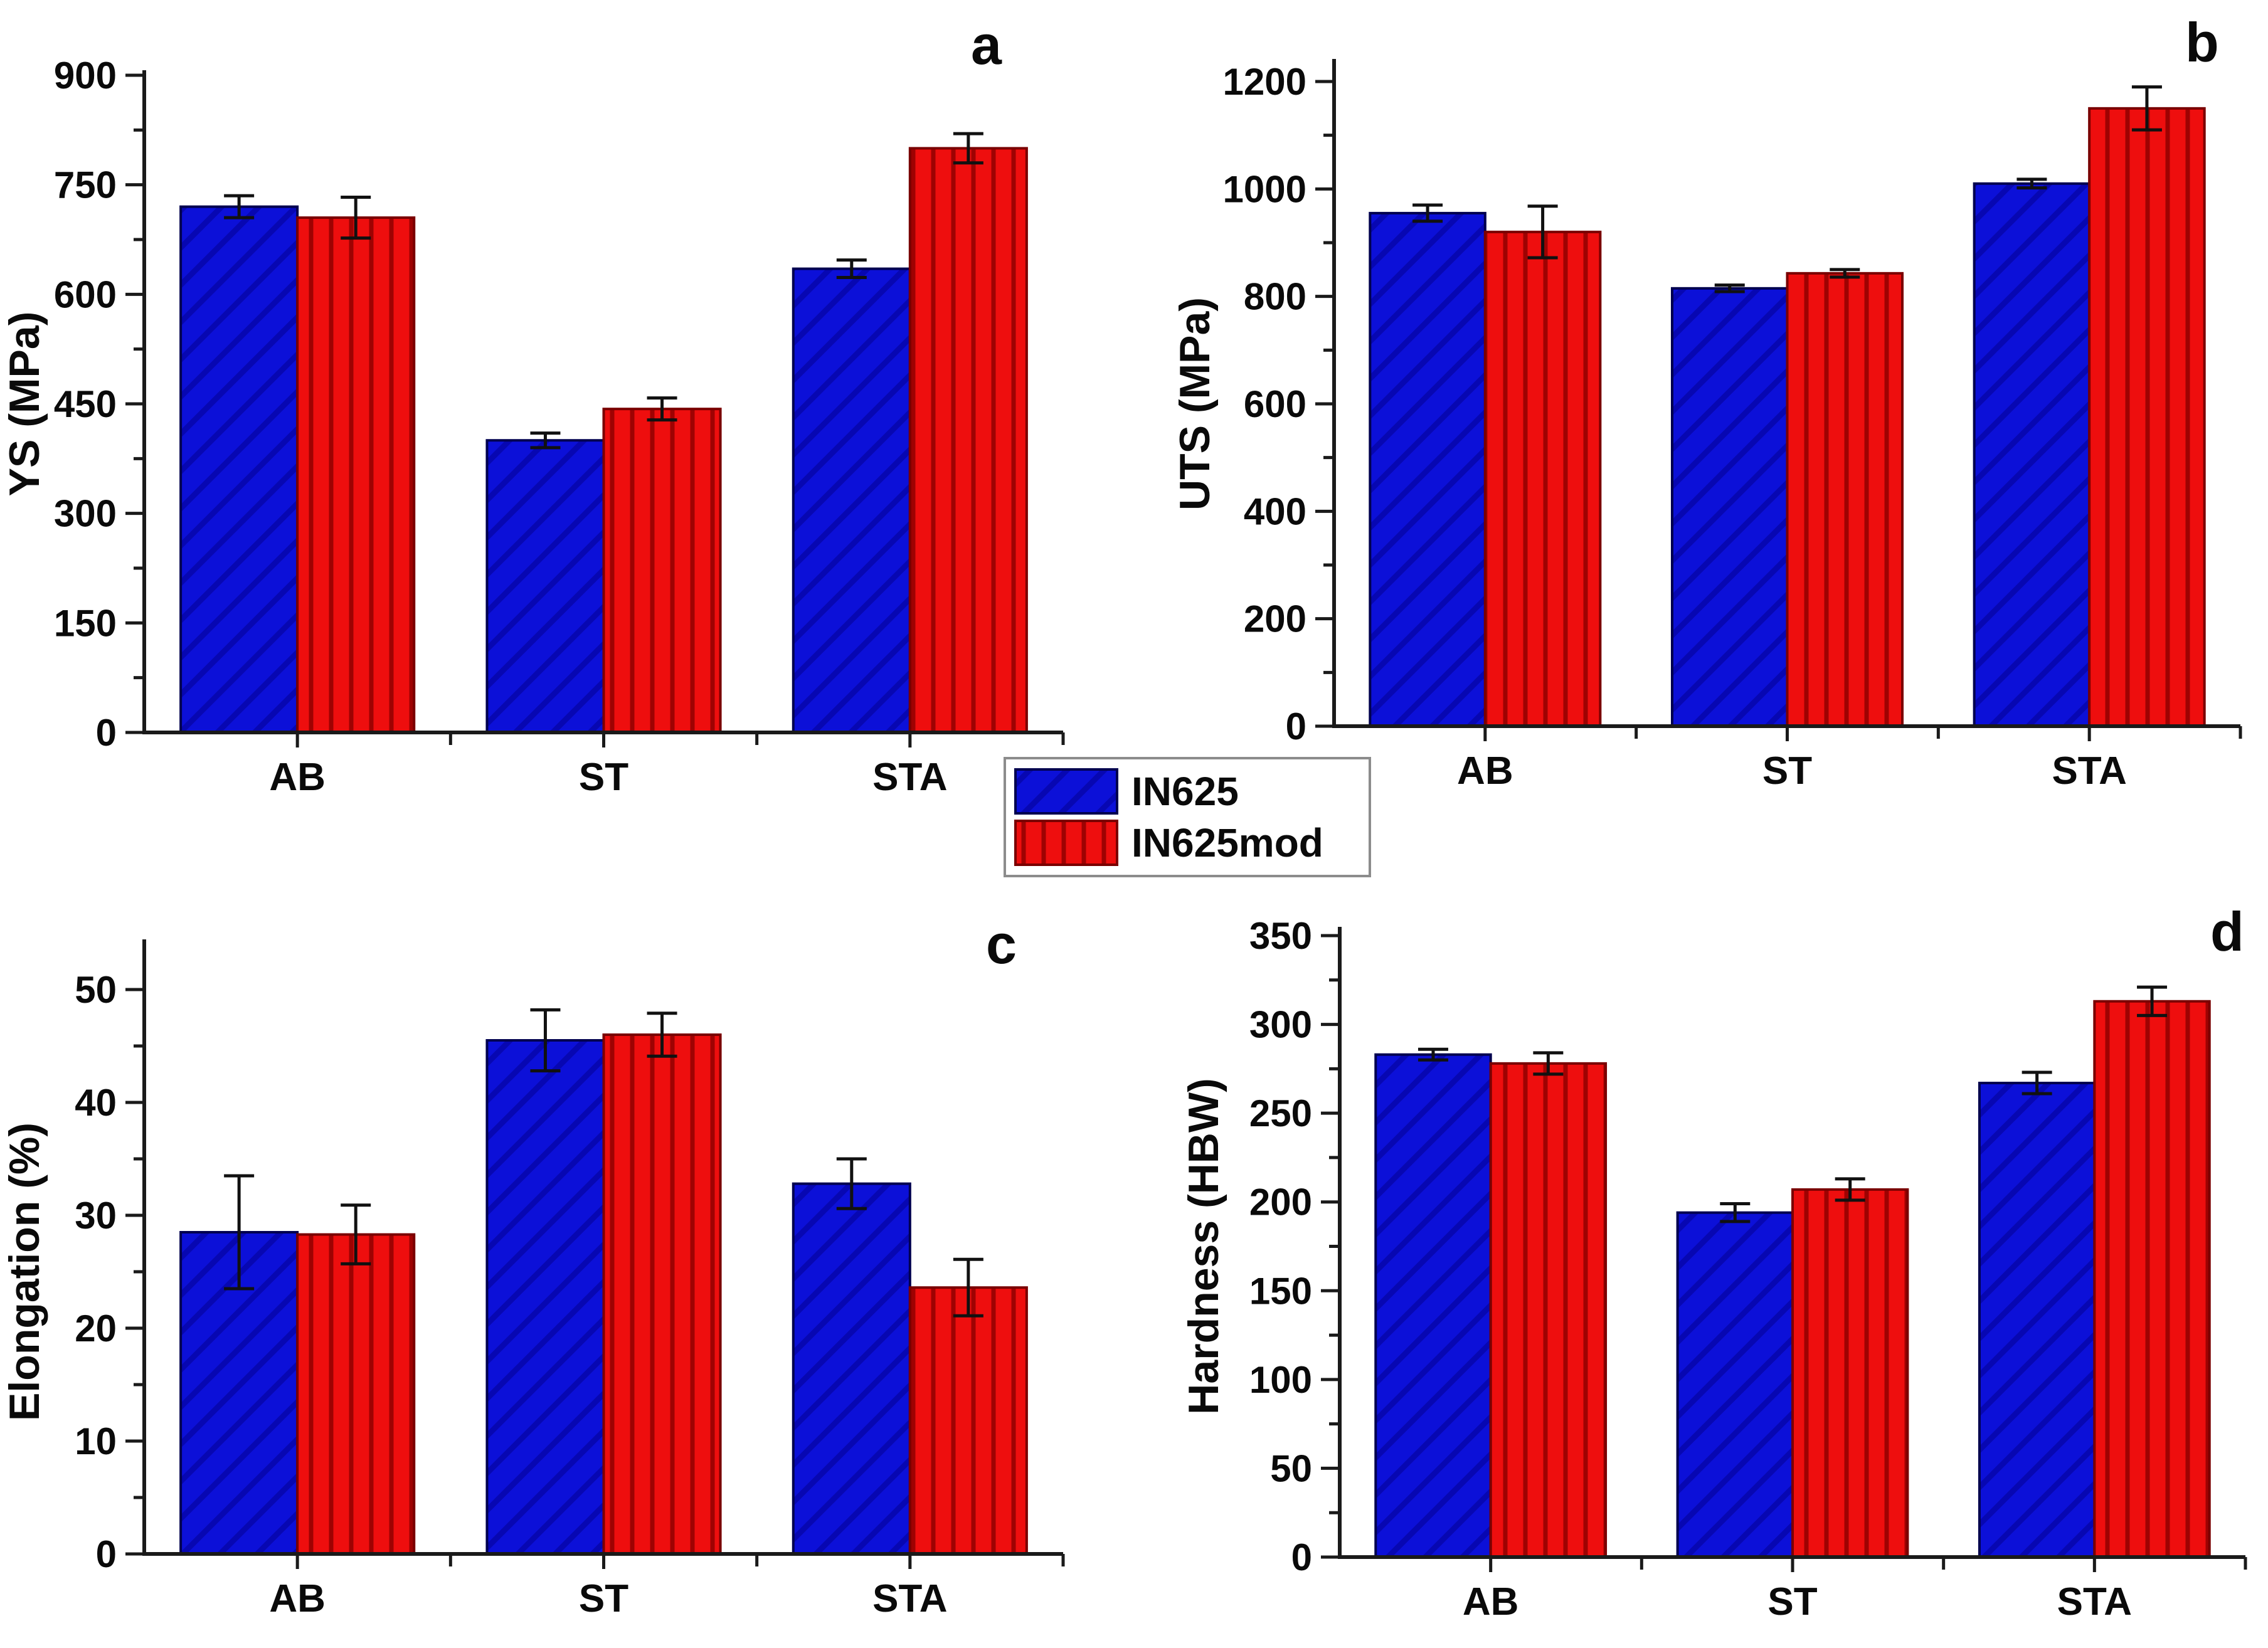 The image size is (2268, 1648). Describe the element at coordinates (1185, 792) in the screenshot. I see `legend-label-in625: IN625` at that location.